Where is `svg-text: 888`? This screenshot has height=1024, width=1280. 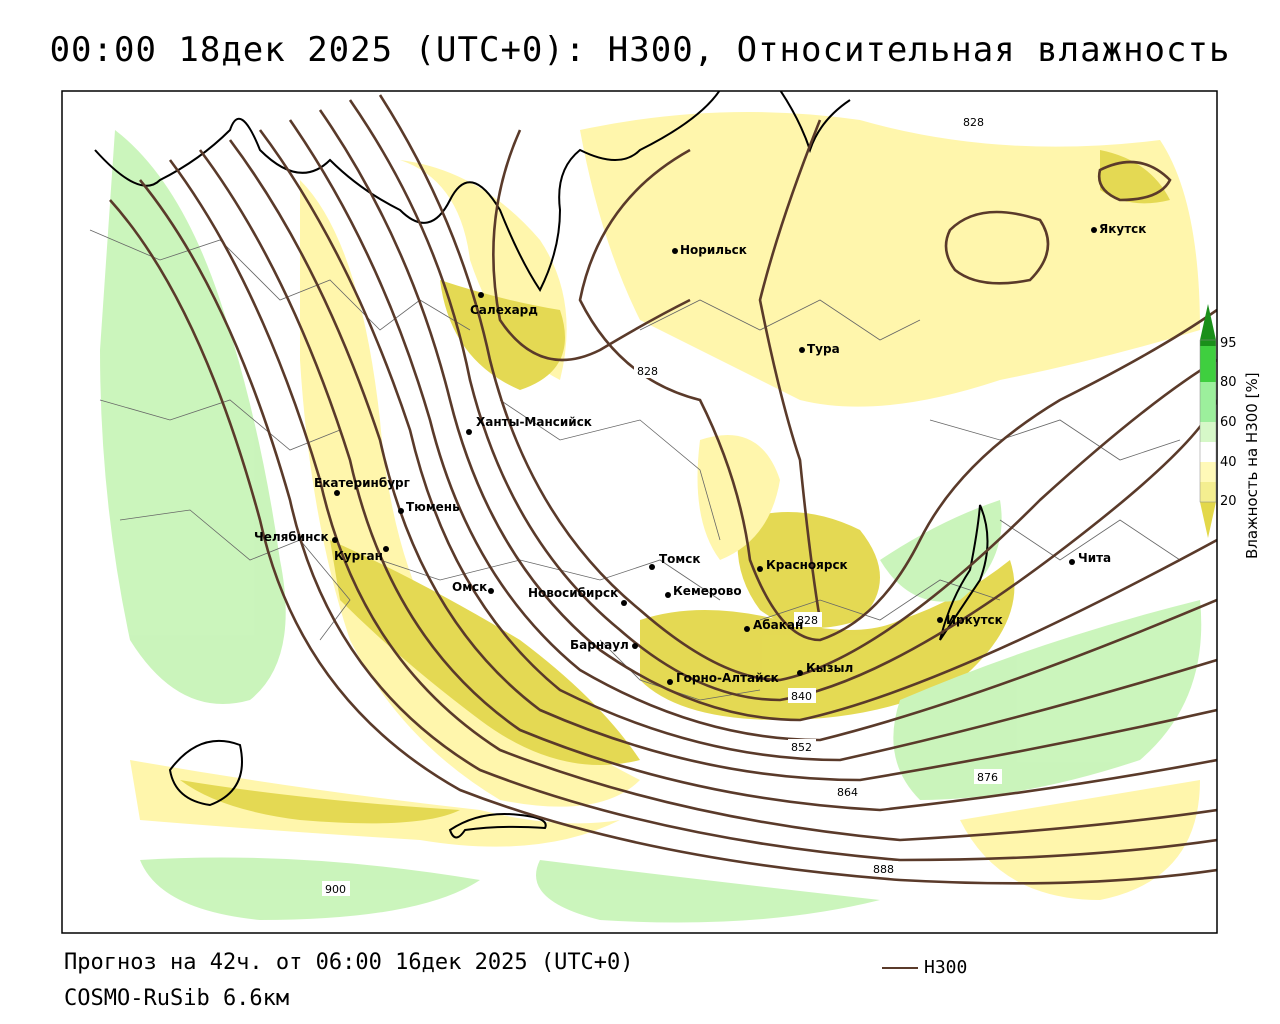
svg-text: 888 is located at coordinates (883, 869).